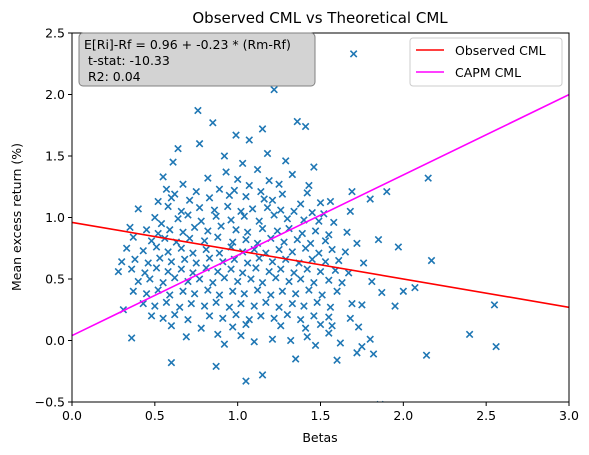 Image resolution: width=589 pixels, height=455 pixels. Describe the element at coordinates (319, 437) in the screenshot. I see `x-axis-label: Betas` at that location.